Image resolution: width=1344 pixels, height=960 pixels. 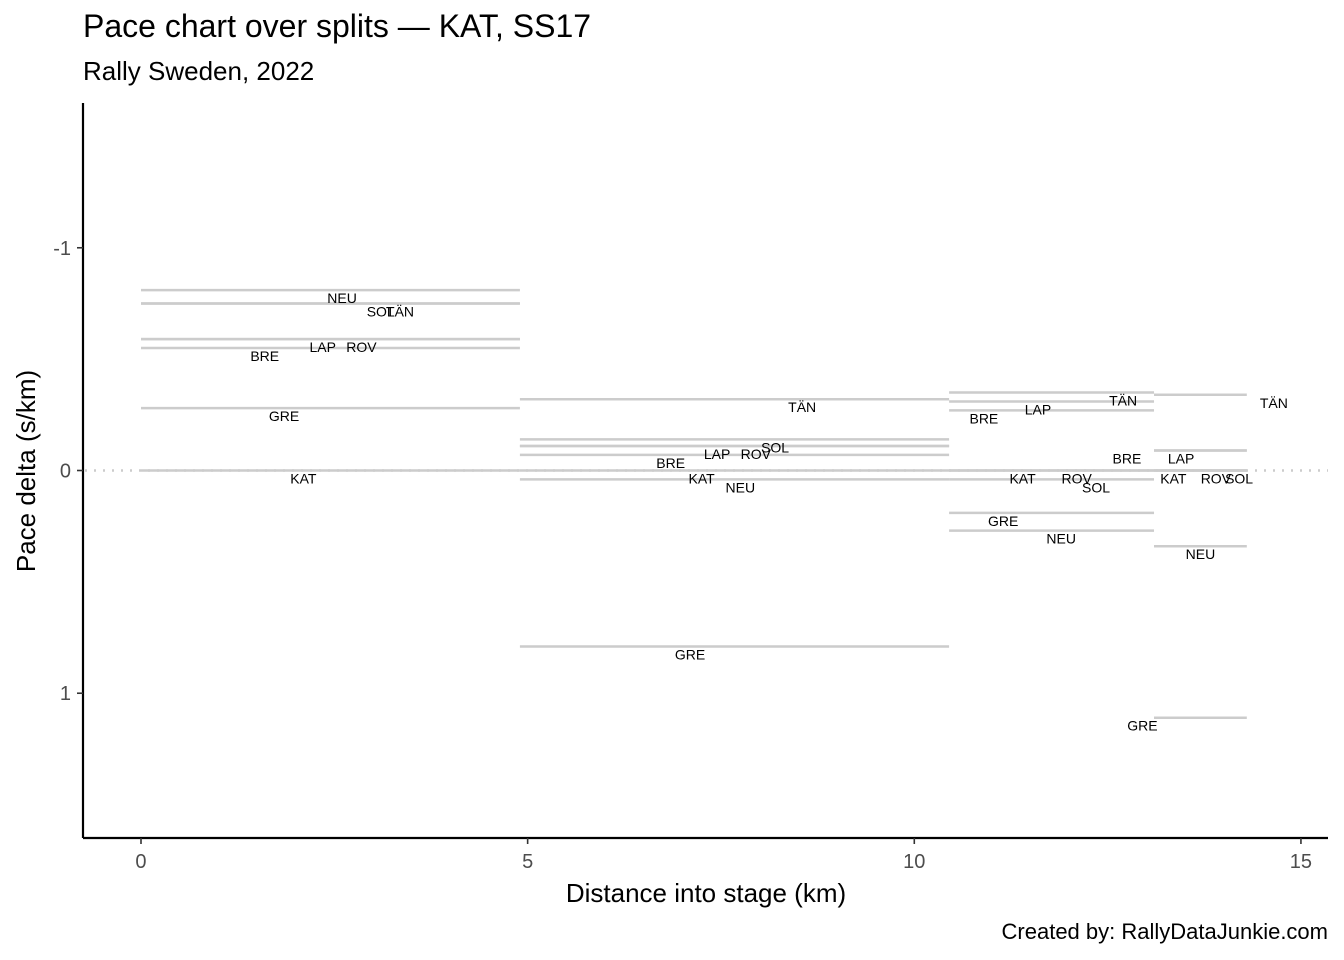 I want to click on x-tick-label: 5, so click(x=527, y=862).